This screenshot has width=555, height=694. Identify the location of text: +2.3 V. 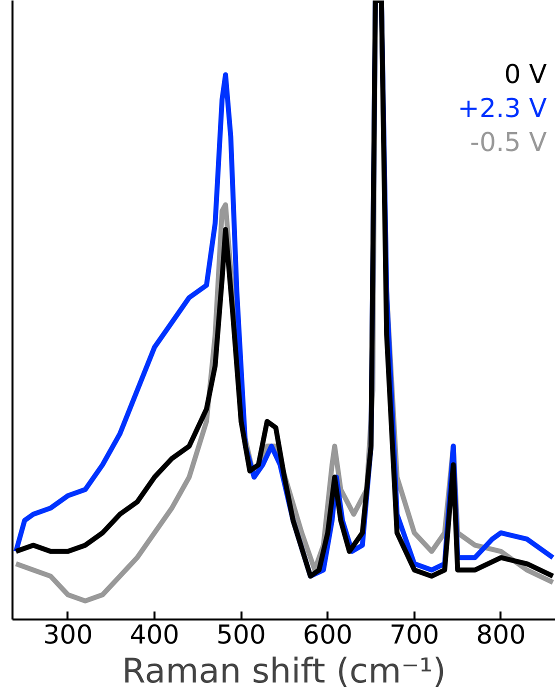
(503, 109).